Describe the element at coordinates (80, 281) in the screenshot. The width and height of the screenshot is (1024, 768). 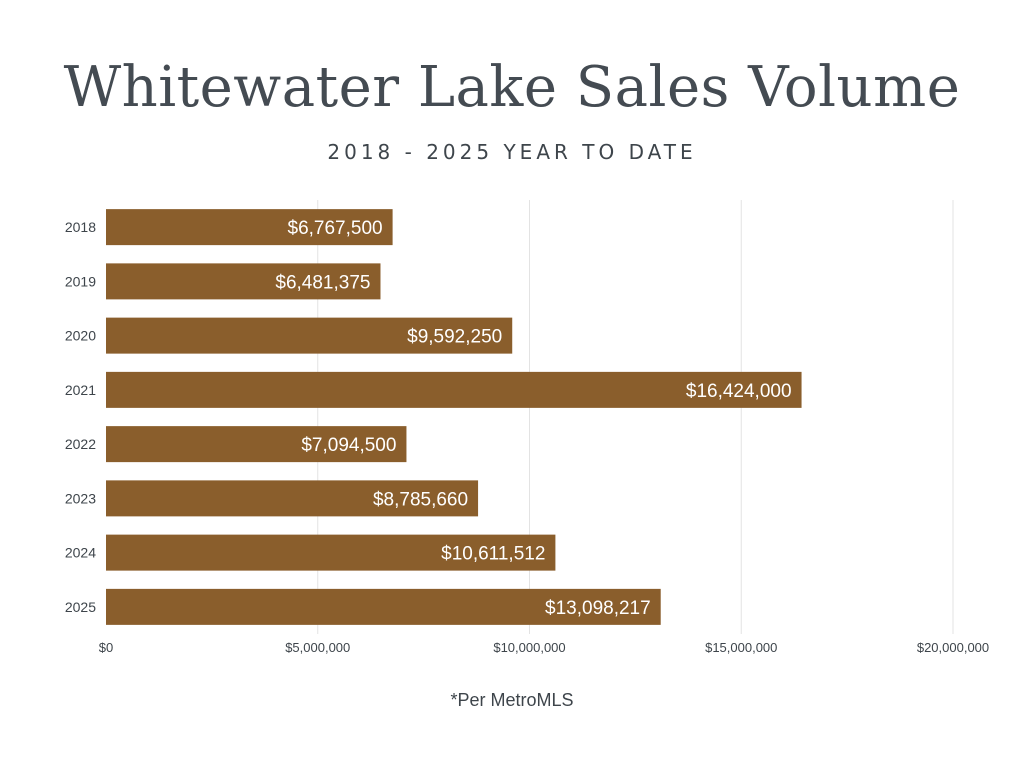
I see `y-tick-label: 2019` at that location.